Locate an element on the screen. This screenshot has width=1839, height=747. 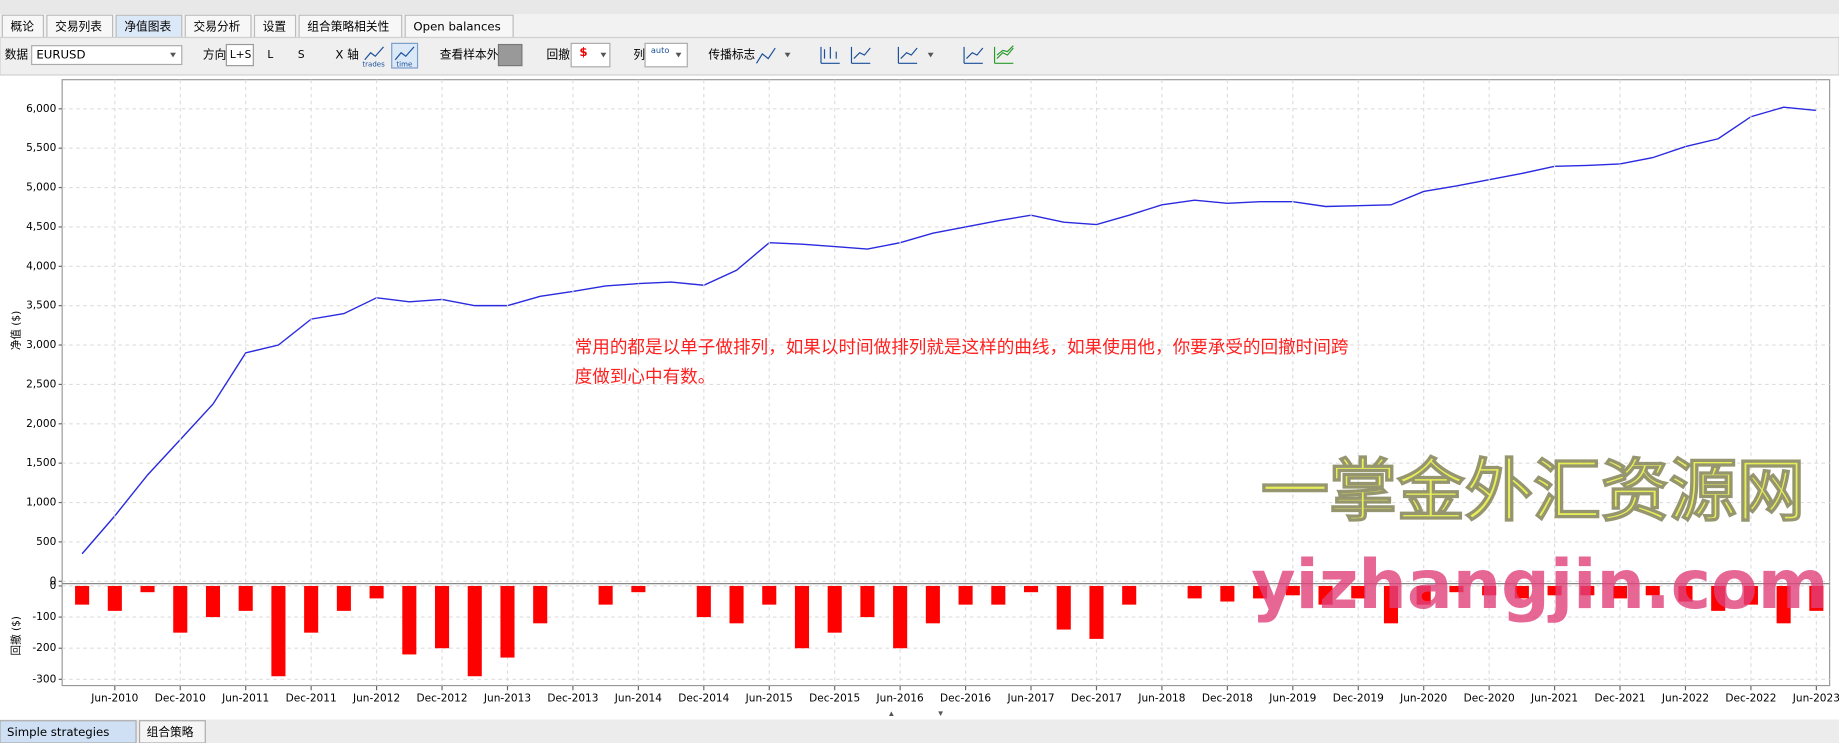
tab-label: 概论 is located at coordinates (23, 26).